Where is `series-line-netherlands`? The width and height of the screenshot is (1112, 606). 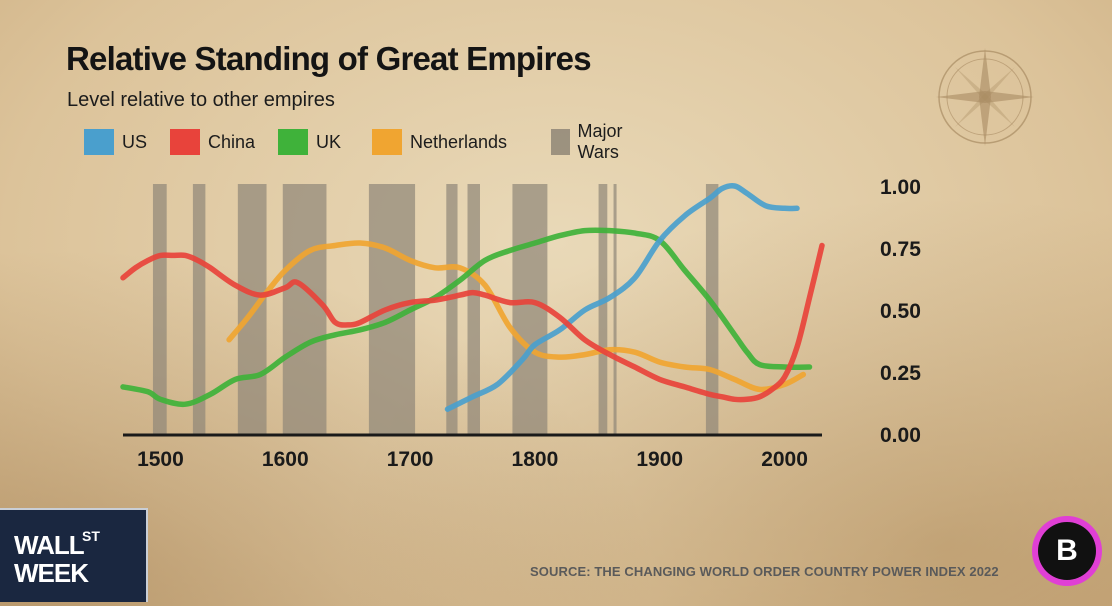
series-line-netherlands is located at coordinates (516, 316).